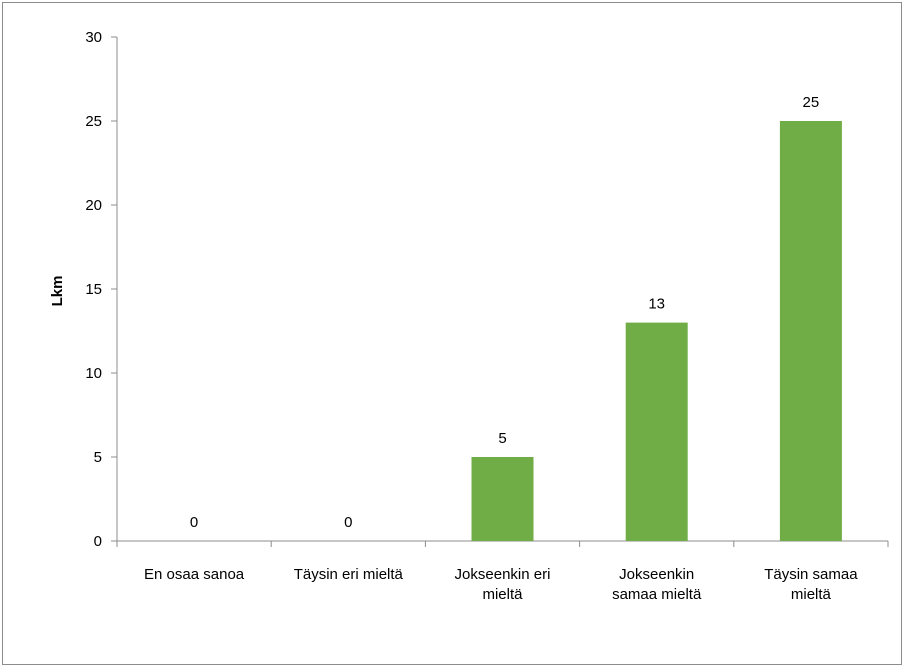 This screenshot has height=672, width=904. I want to click on x-tick-label: Jokseenkin samaa mieltä, so click(657, 584).